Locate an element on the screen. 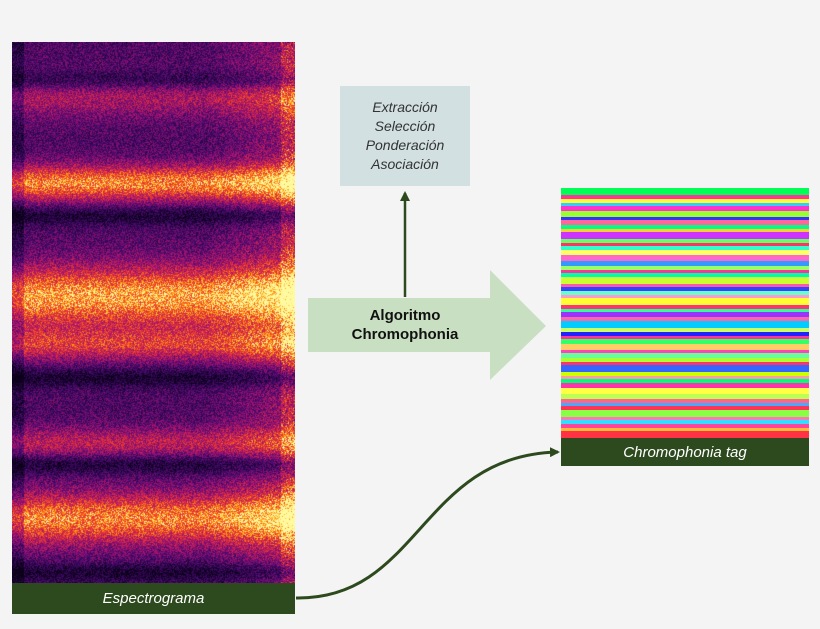 This screenshot has height=629, width=820. spectrogram-to-tag-connector is located at coordinates (427, 523).